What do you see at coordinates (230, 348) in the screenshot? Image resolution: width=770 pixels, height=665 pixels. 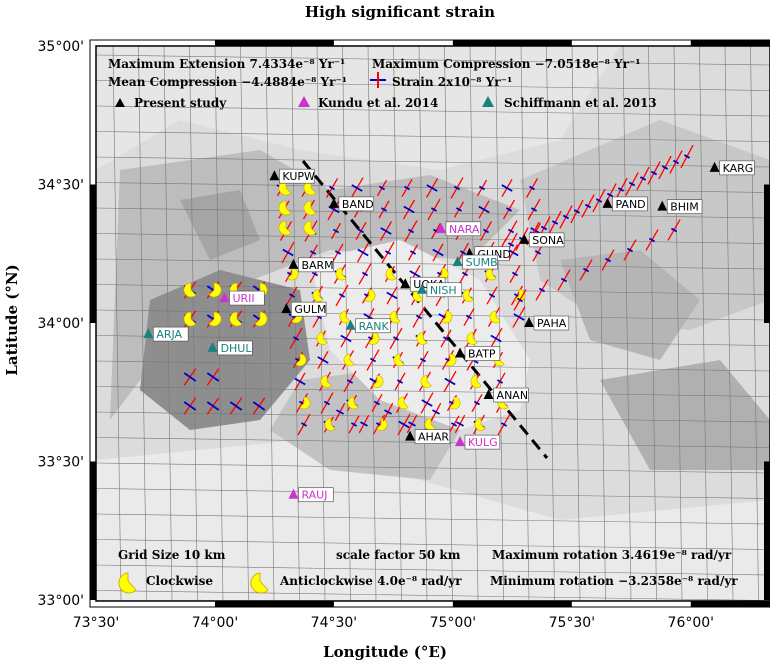 I see `station-dhul: DHUL` at bounding box center [230, 348].